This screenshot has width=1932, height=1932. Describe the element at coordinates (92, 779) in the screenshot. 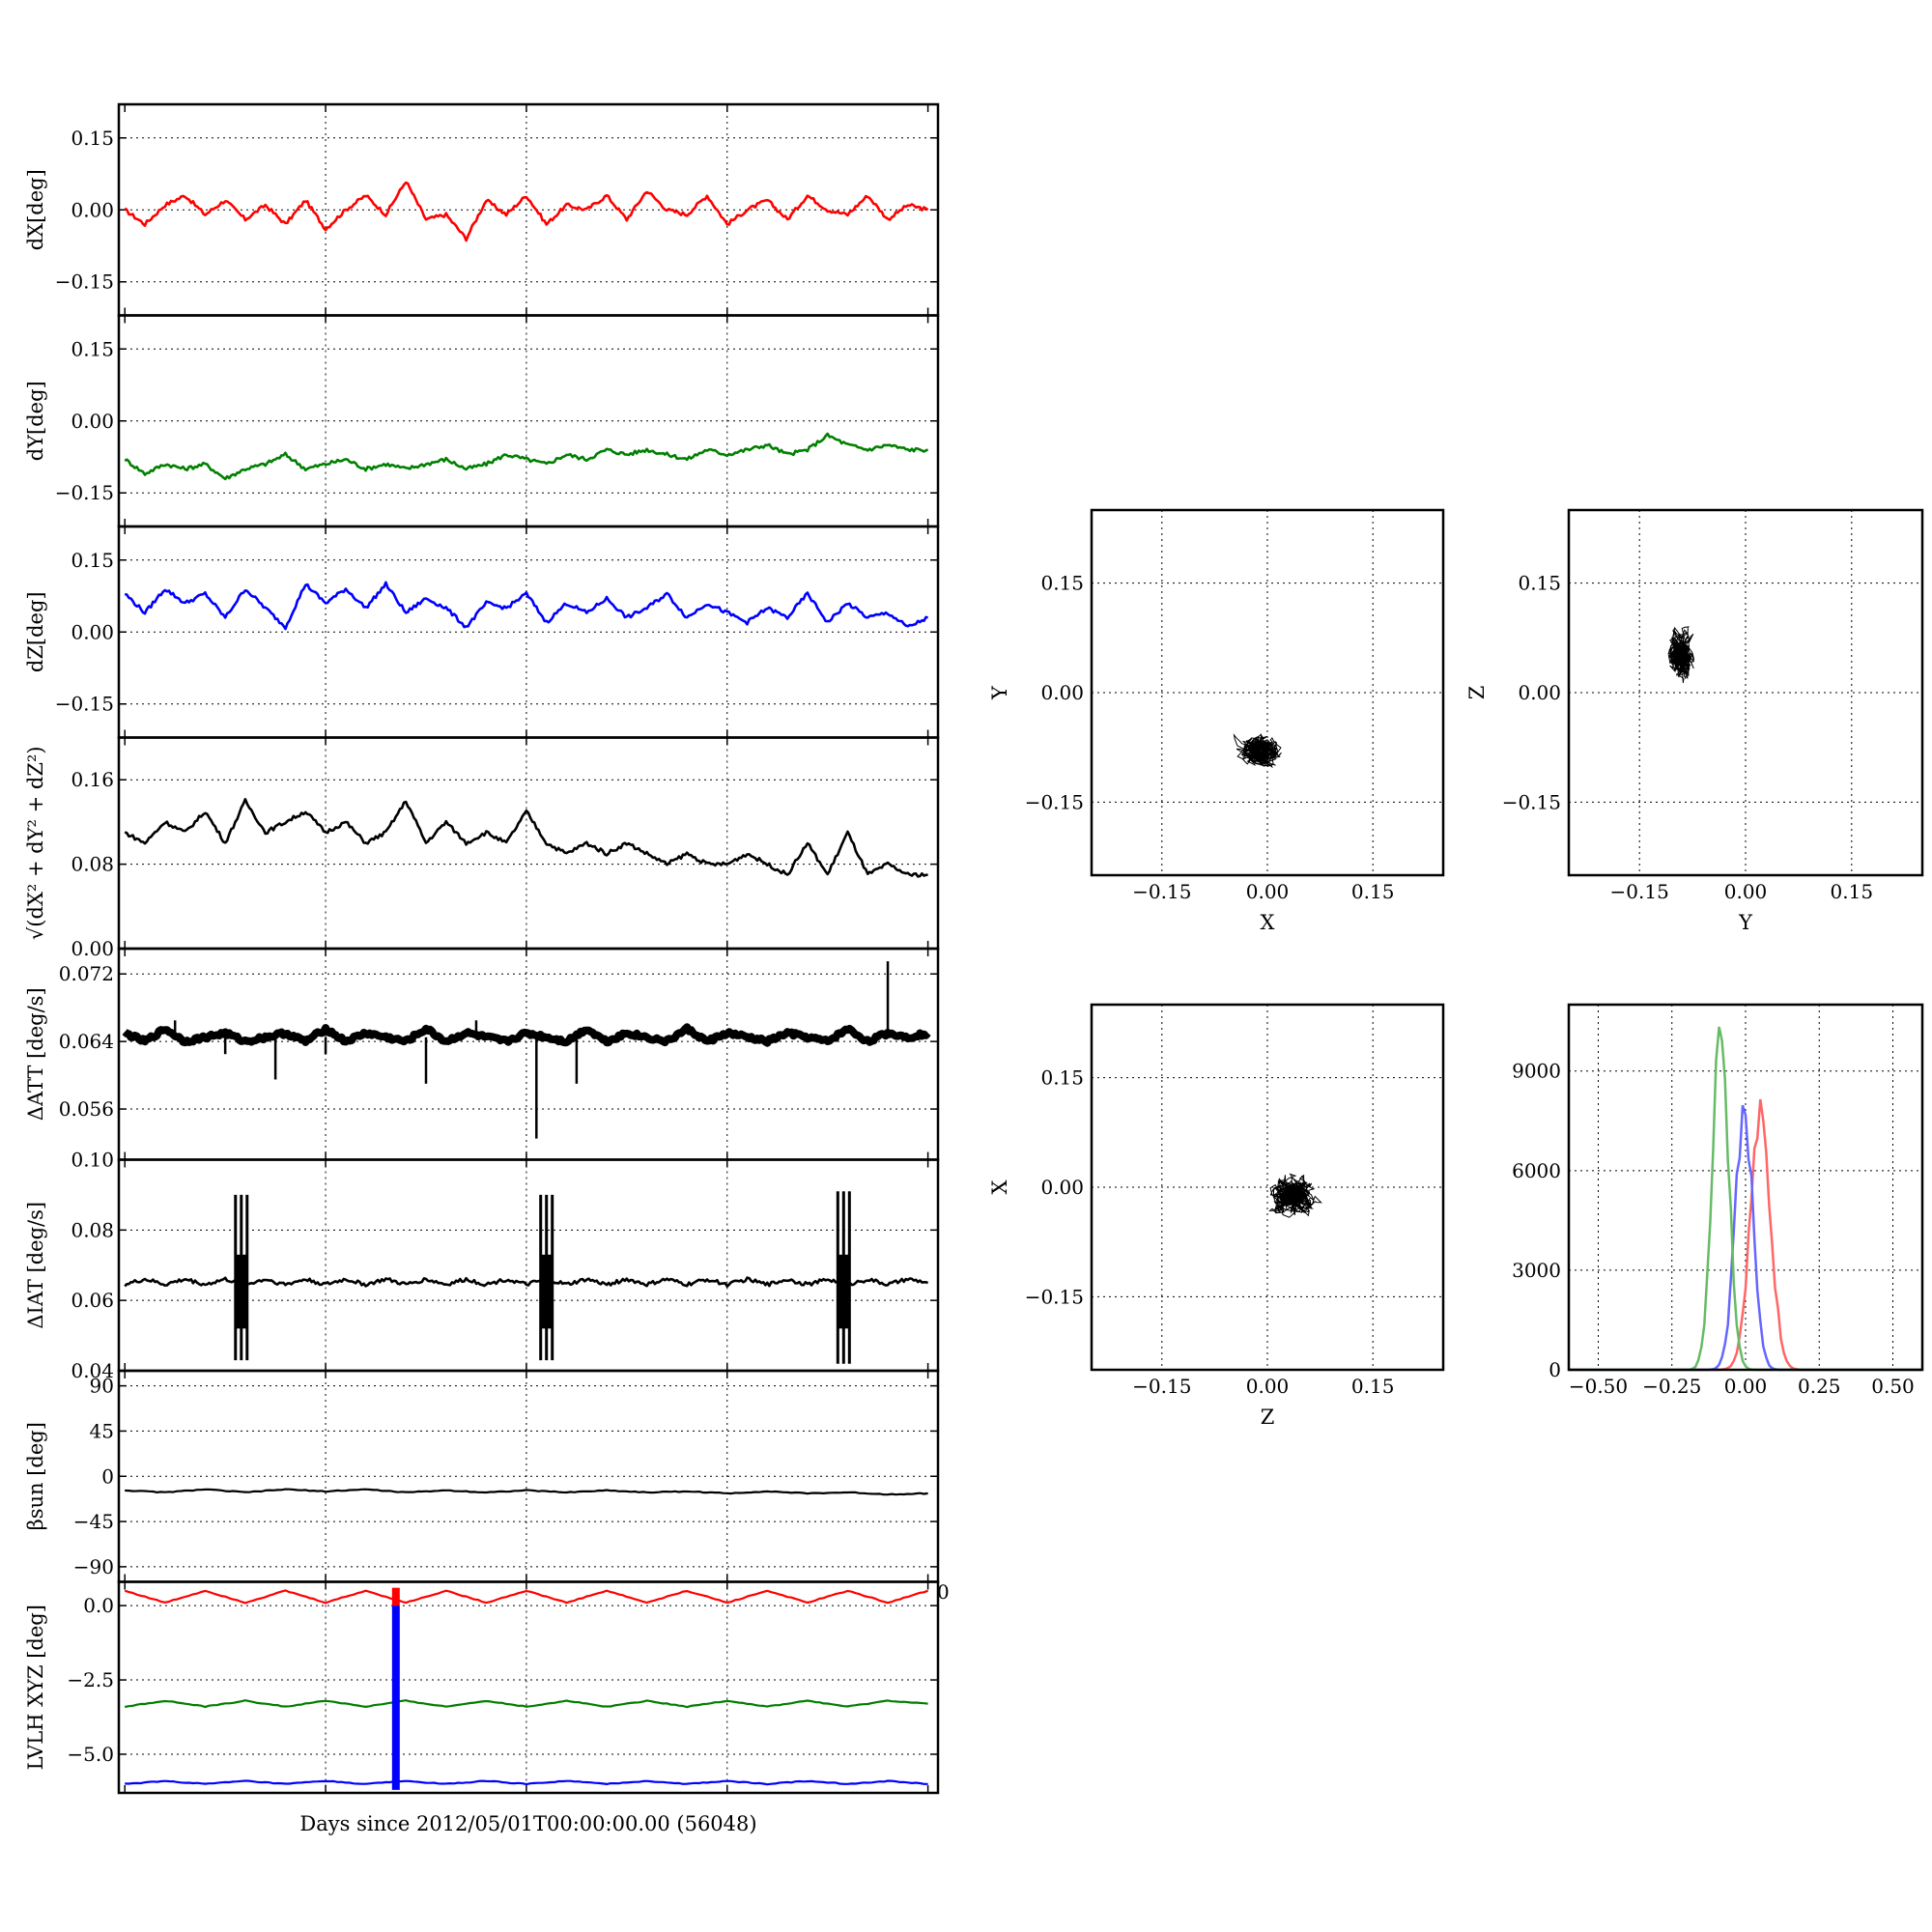

I see `ytick-label: 0.16` at that location.